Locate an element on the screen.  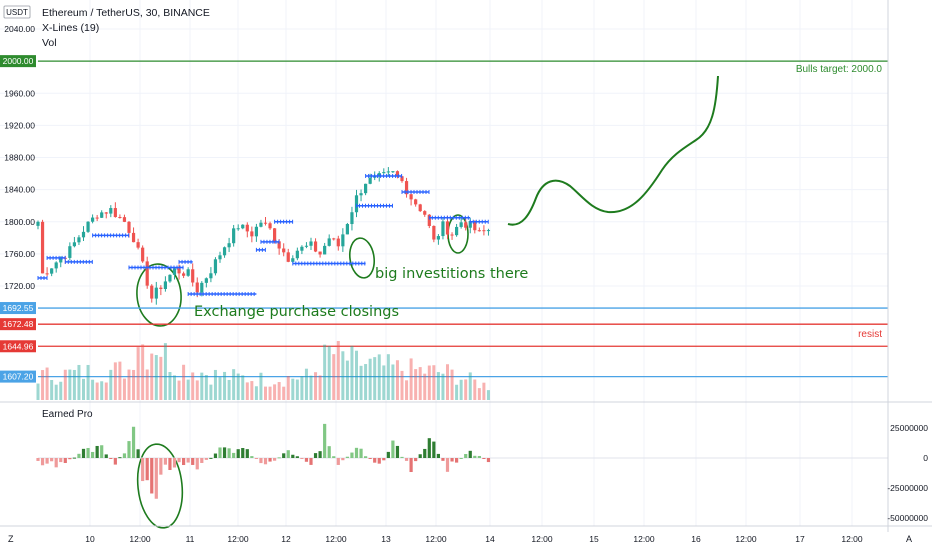
earned-pro-bars is located at coordinates (462, 461).